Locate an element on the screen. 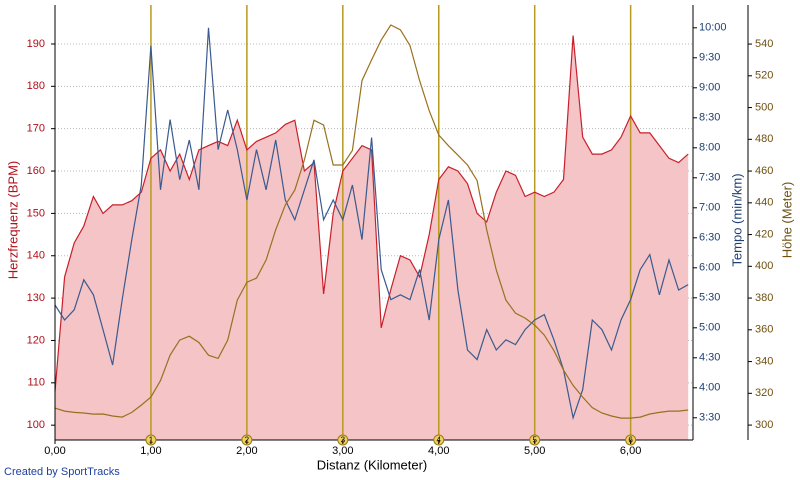 The image size is (800, 480). y2-tick-label: 8:30 is located at coordinates (709, 118).